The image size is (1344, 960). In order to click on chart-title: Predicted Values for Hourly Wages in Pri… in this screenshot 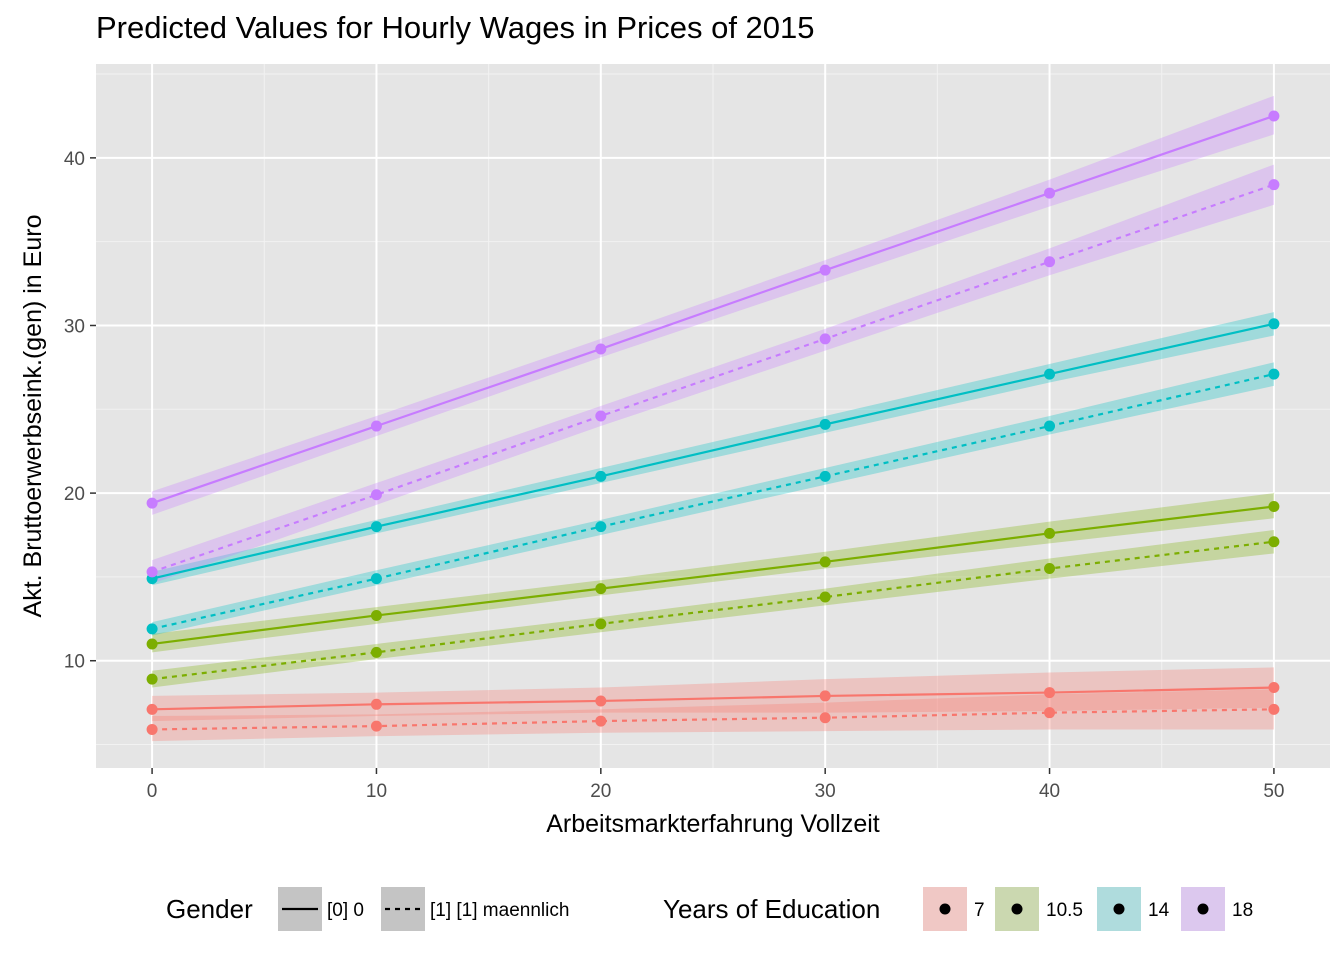, I will do `click(455, 27)`.